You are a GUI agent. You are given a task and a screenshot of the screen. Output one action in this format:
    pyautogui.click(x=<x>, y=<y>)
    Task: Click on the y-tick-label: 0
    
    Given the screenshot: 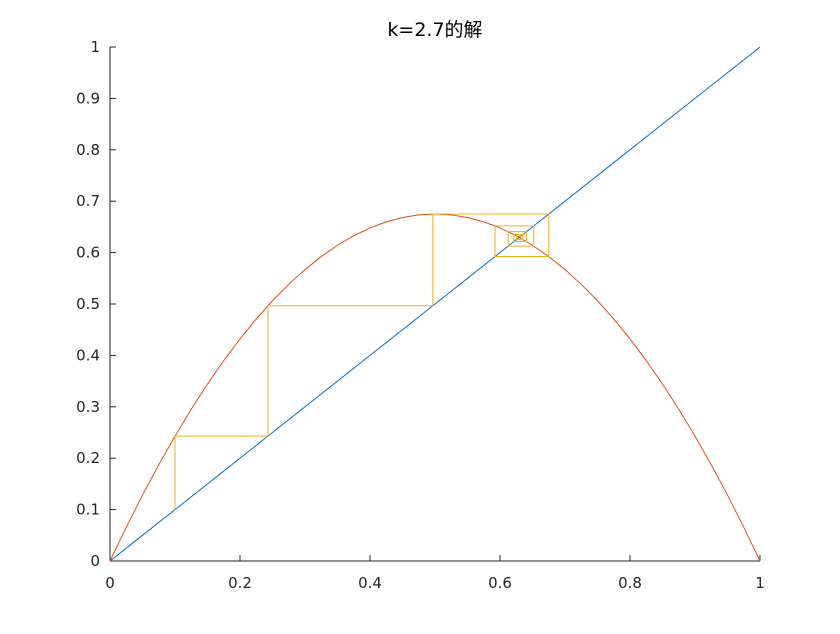 What is the action you would take?
    pyautogui.click(x=95, y=561)
    